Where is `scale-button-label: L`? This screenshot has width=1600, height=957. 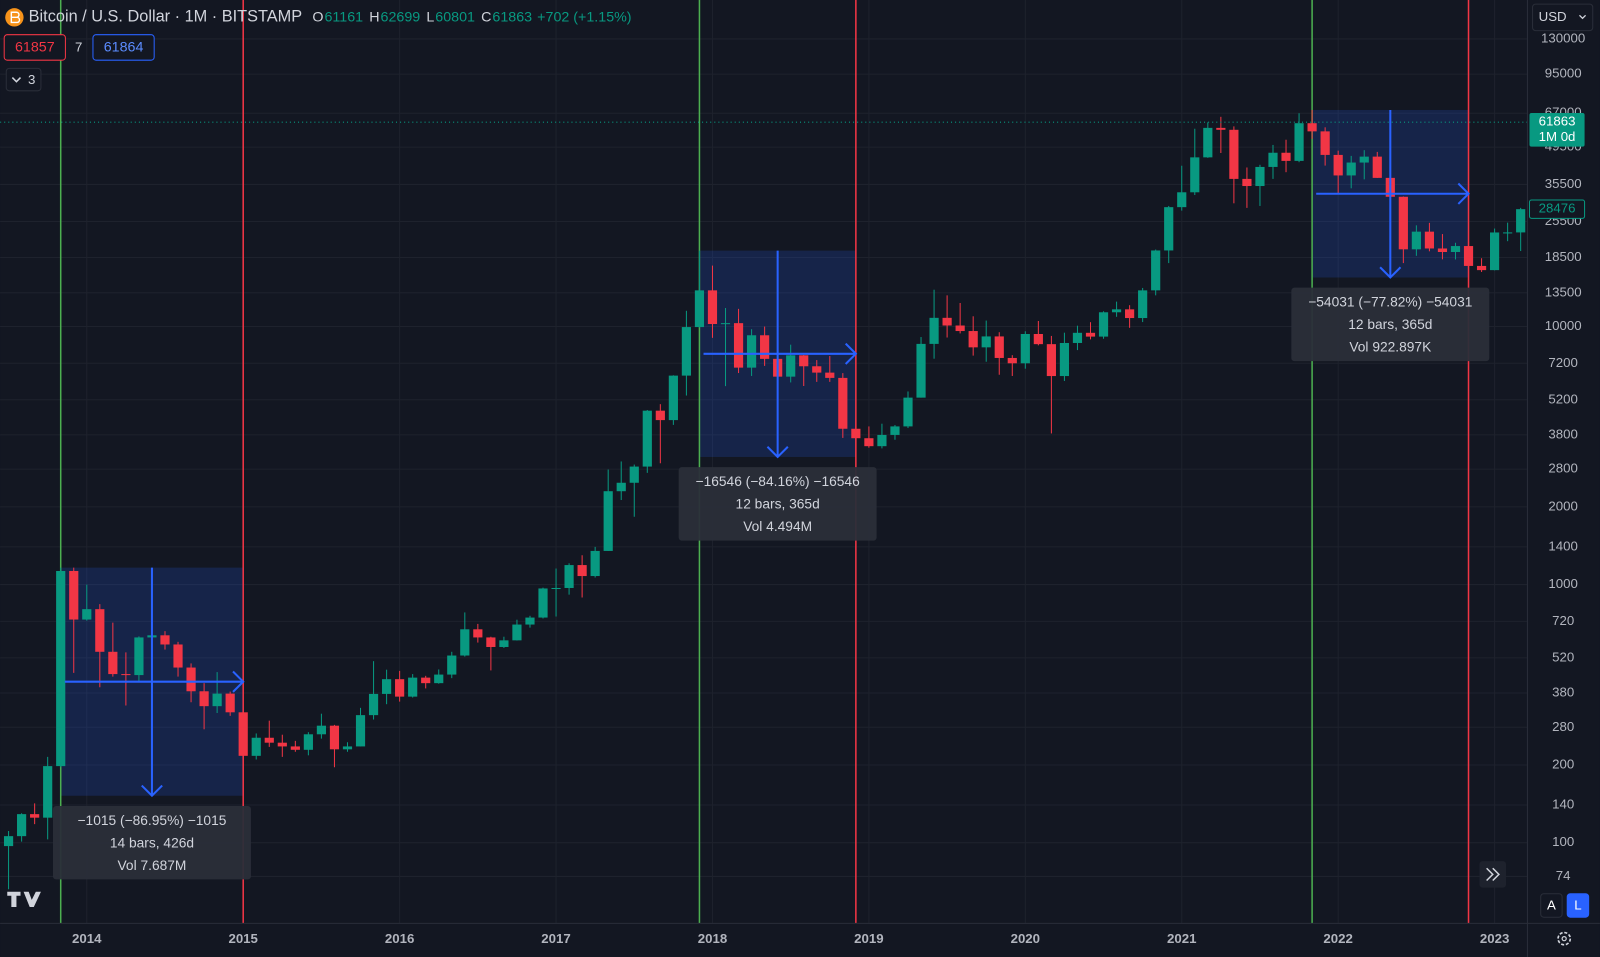
scale-button-label: L is located at coordinates (1577, 904).